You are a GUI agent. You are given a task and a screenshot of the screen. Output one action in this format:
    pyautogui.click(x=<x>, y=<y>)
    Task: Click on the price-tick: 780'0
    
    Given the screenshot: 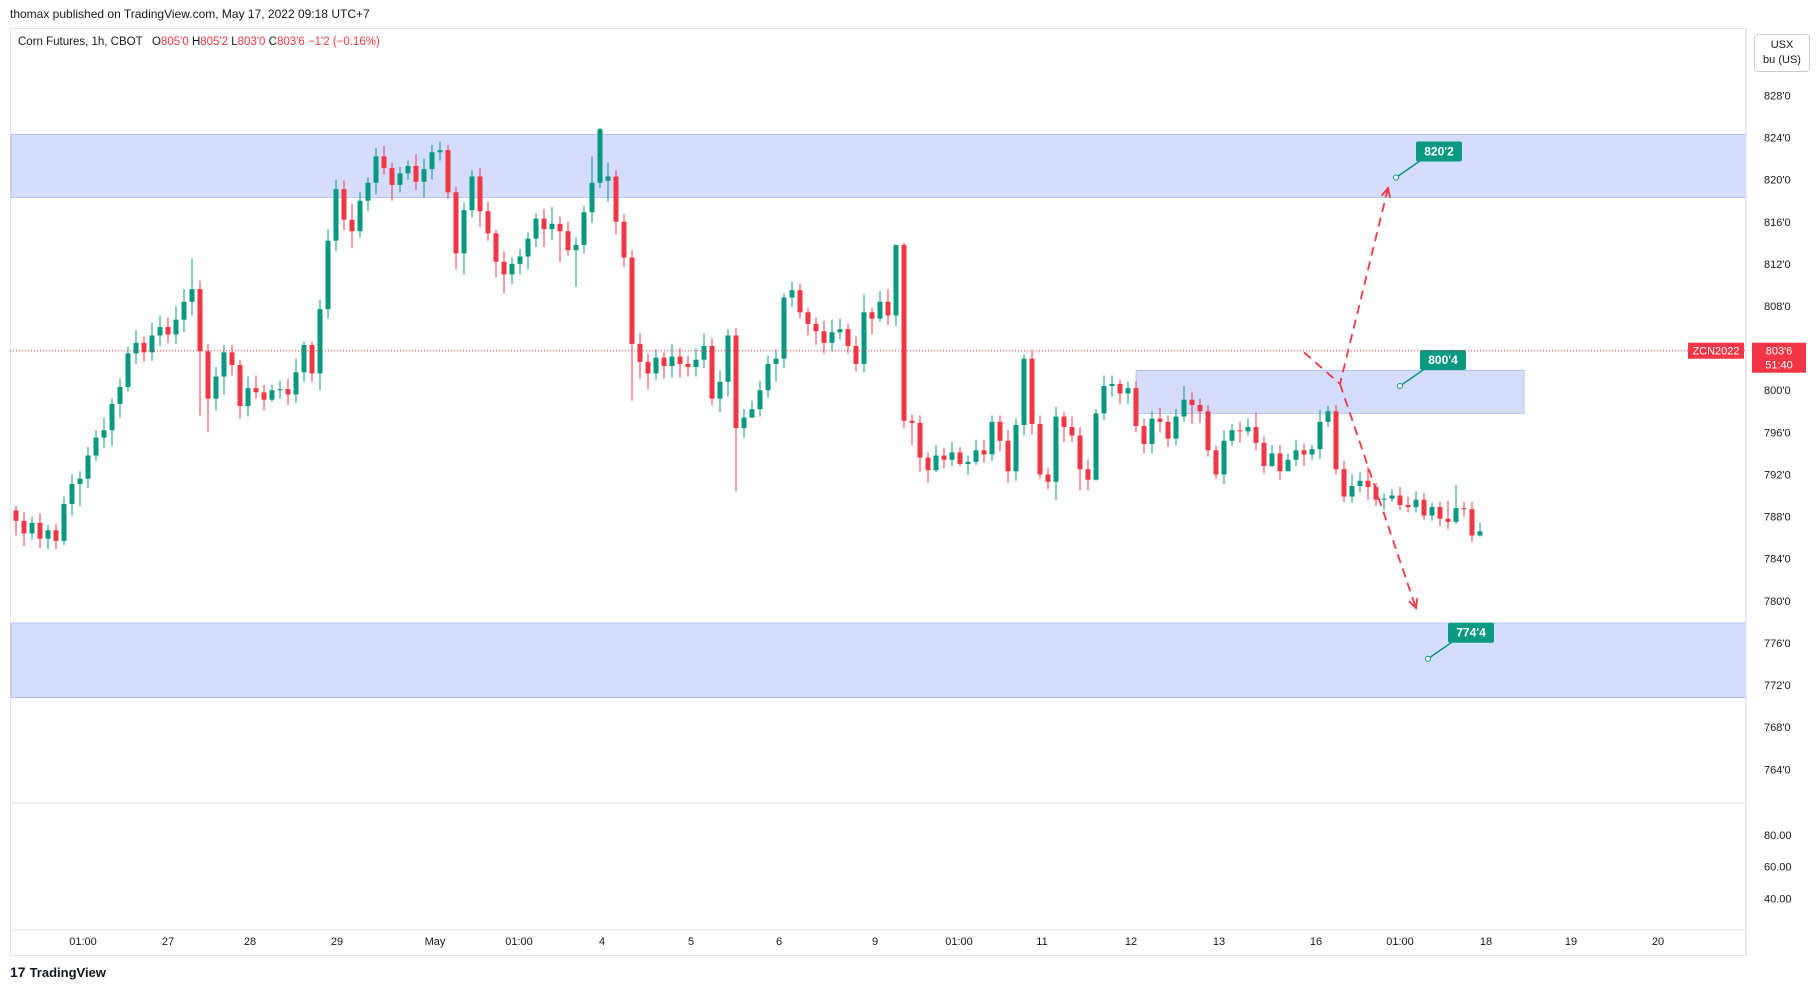 What is the action you would take?
    pyautogui.click(x=1777, y=602)
    